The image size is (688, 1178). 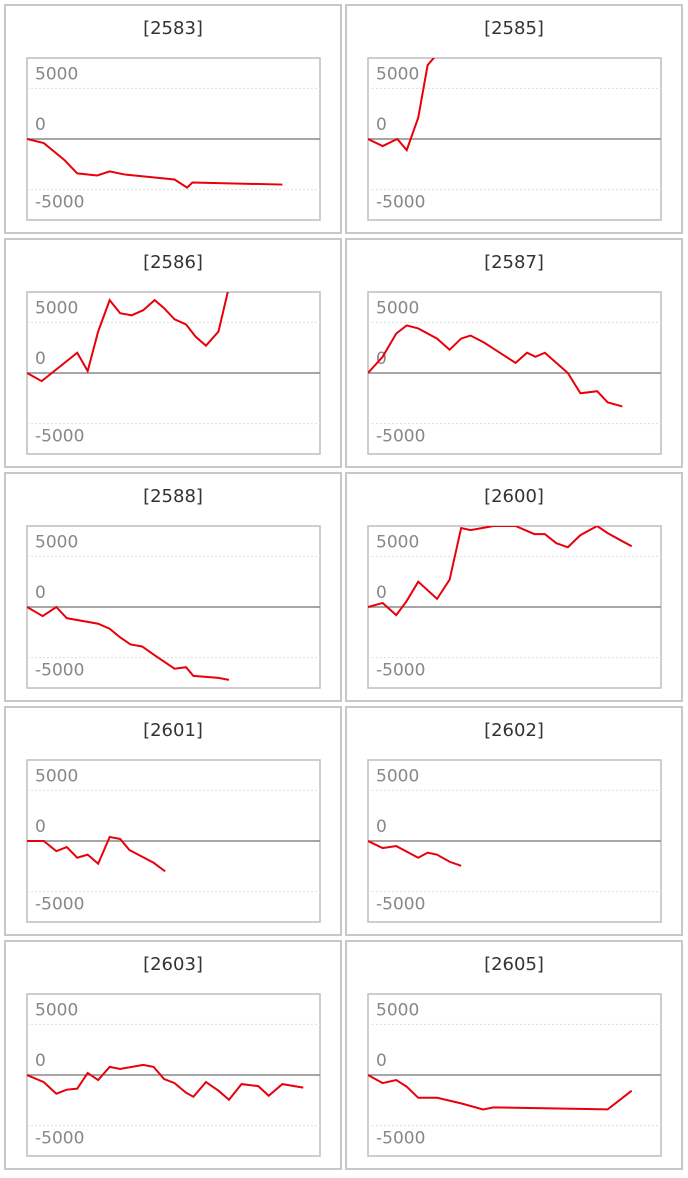 I want to click on chart-title: [2602], so click(x=514, y=730).